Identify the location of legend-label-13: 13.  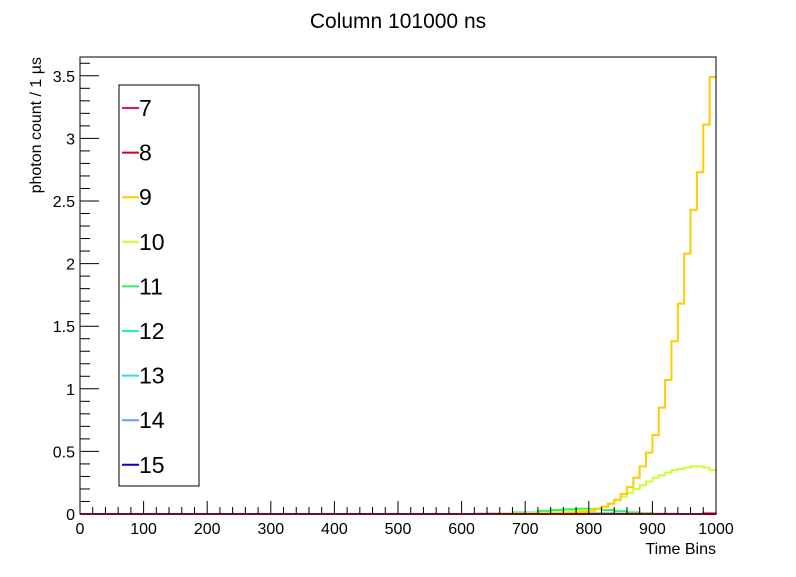
(152, 376).